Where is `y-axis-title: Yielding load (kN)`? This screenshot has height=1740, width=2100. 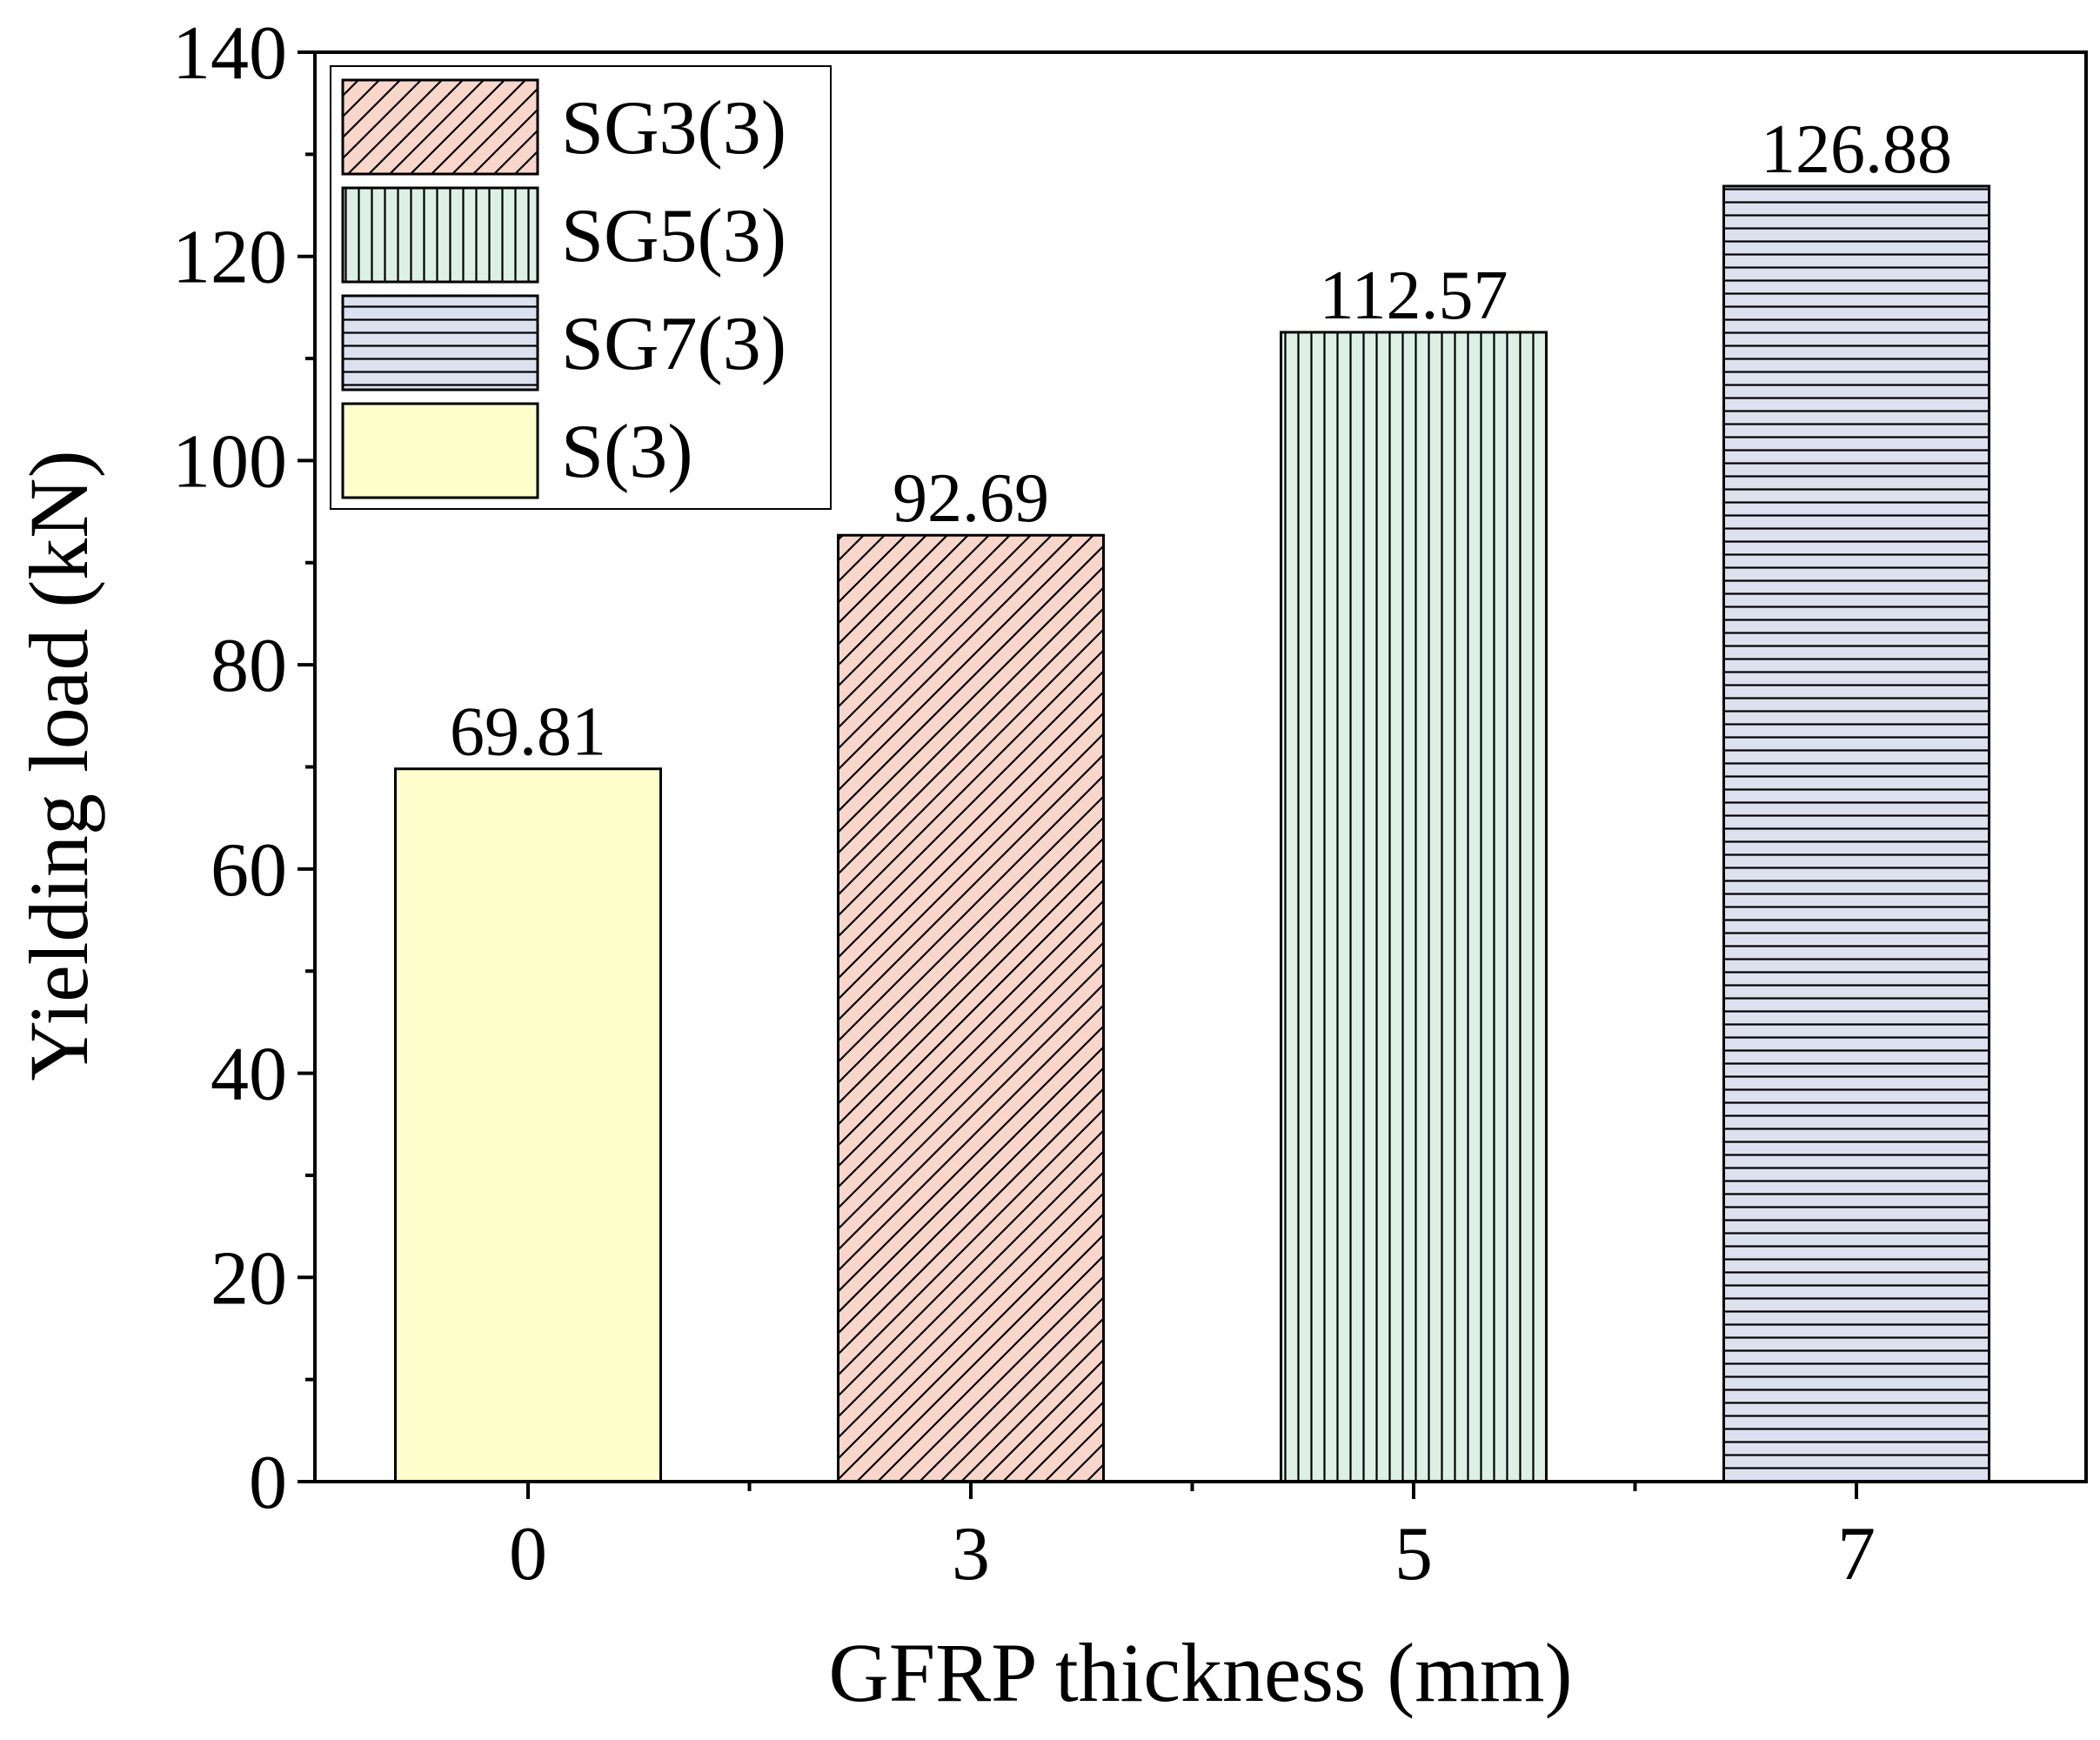 y-axis-title: Yielding load (kN) is located at coordinates (58, 765).